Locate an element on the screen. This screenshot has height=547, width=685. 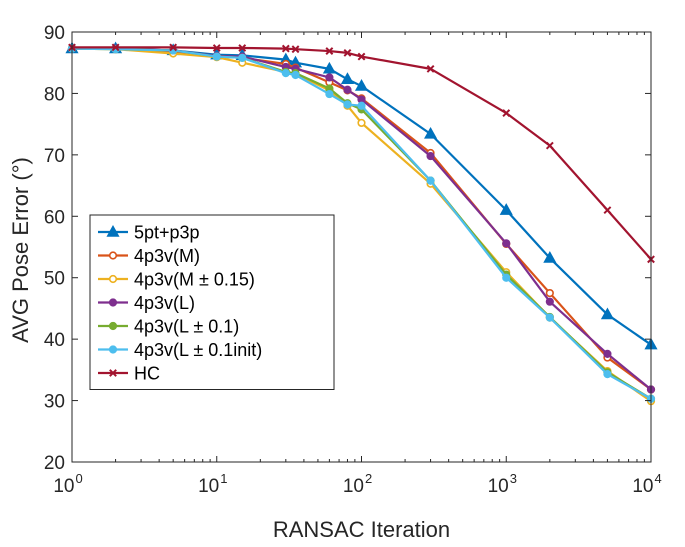
y-tick-label: 20 is located at coordinates (54, 463).